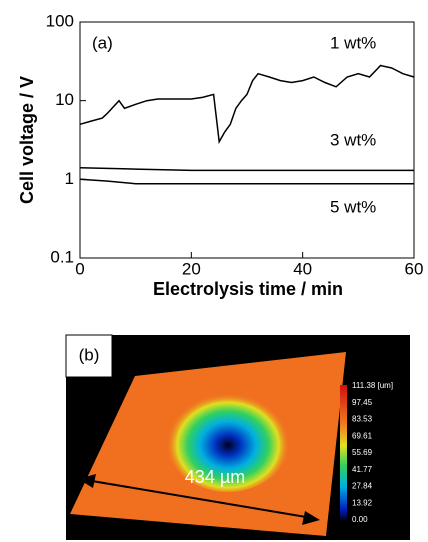  What do you see at coordinates (362, 486) in the screenshot?
I see `colorbar-label: 27.84` at bounding box center [362, 486].